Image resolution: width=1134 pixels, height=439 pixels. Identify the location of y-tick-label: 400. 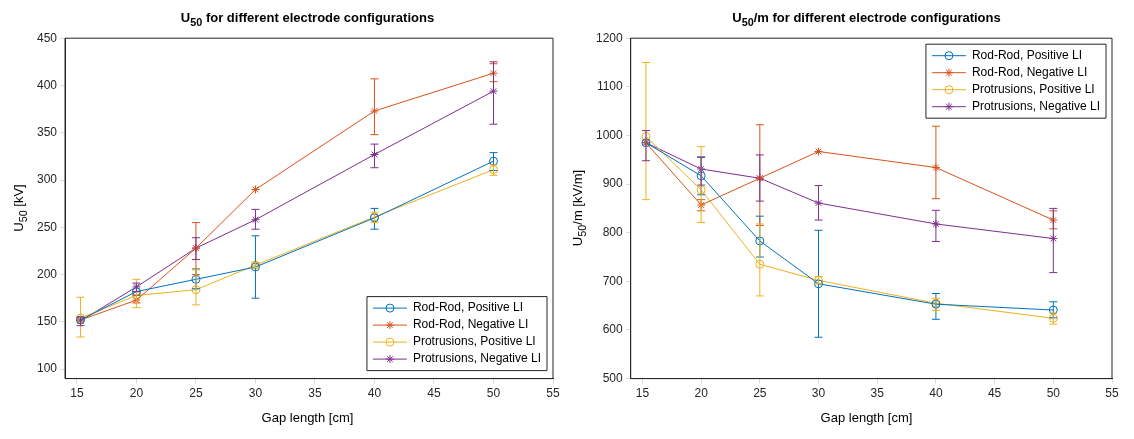
(47, 84).